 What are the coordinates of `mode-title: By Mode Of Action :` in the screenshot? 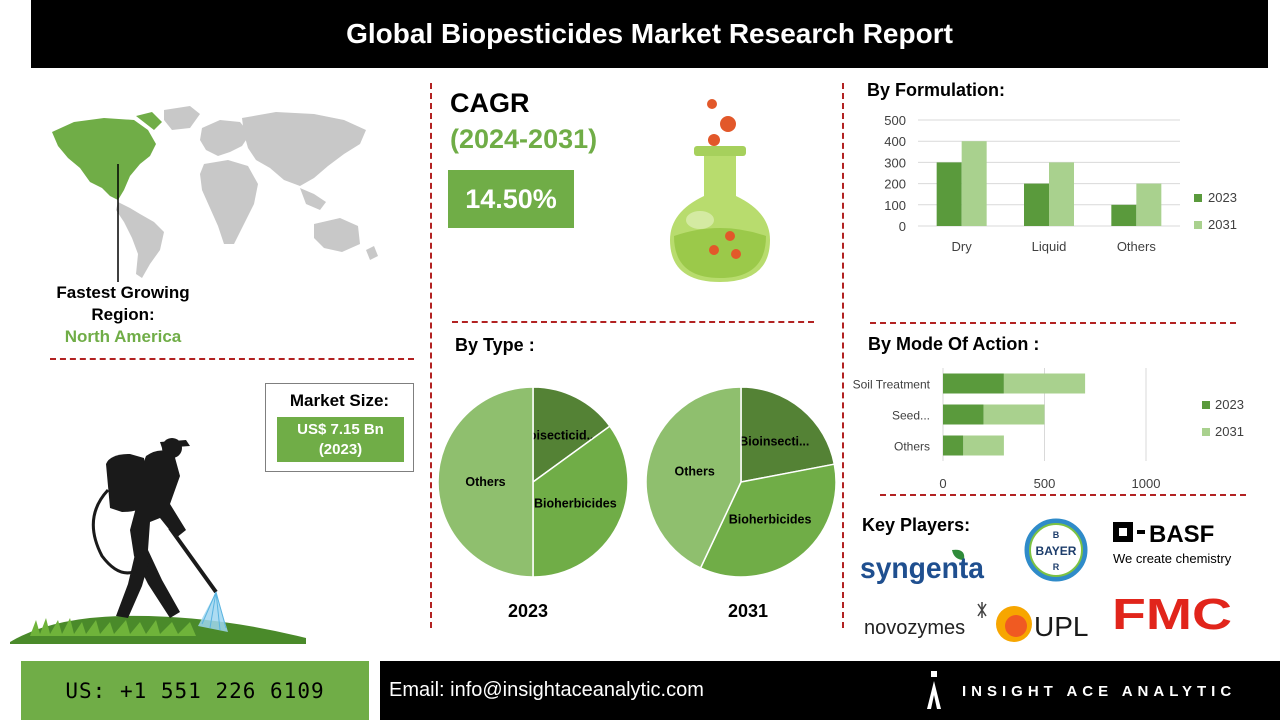 It's located at (954, 344).